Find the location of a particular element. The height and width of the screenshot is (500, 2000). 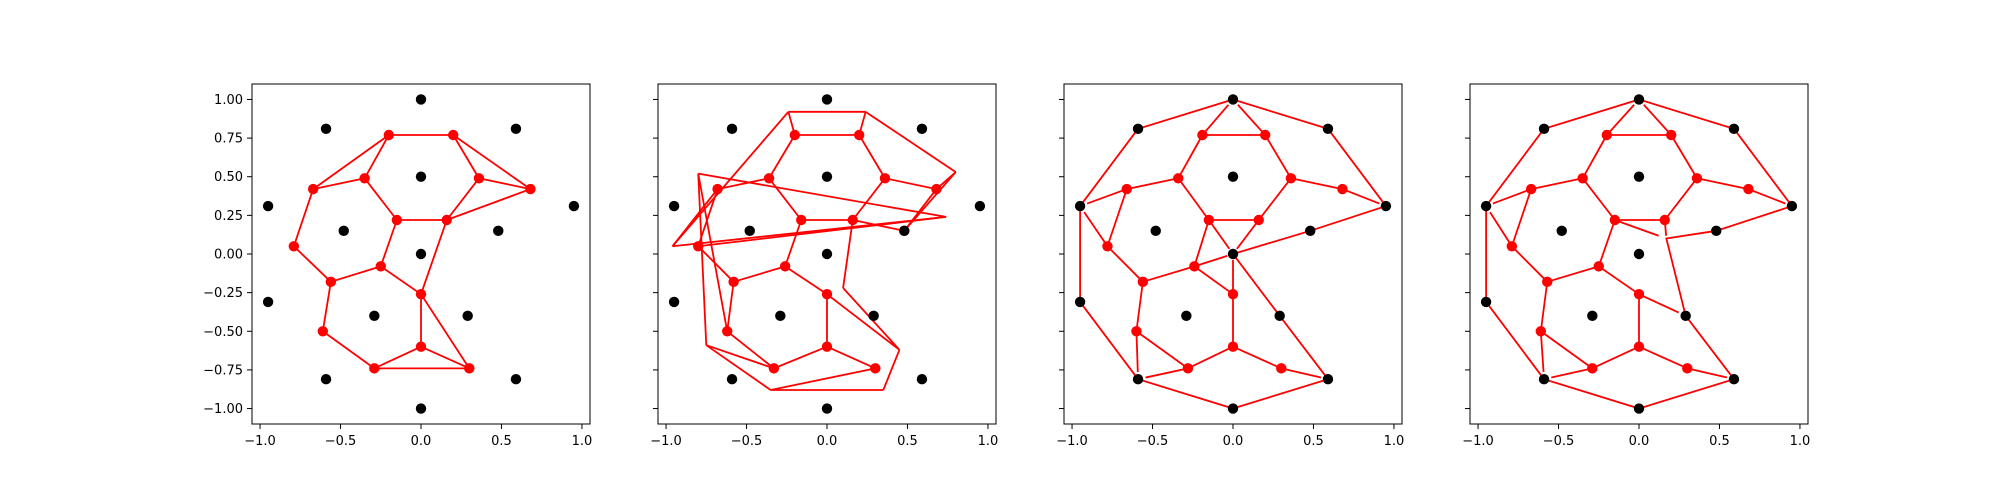

x-tick-label: 0.5 is located at coordinates (1719, 441).